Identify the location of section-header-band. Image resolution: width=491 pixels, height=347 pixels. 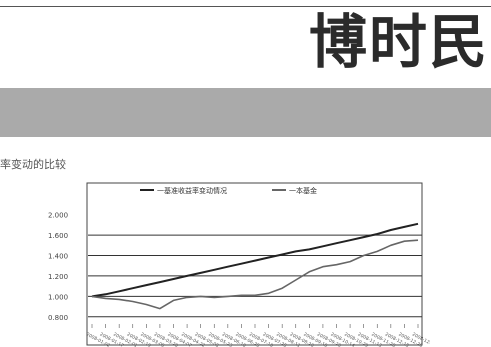
(245, 112).